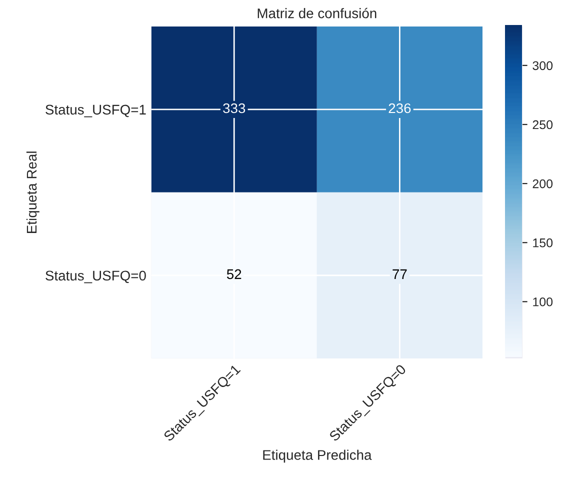 This screenshot has width=571, height=481. Describe the element at coordinates (317, 456) in the screenshot. I see `x-axis-title: Etiqueta Predicha` at that location.